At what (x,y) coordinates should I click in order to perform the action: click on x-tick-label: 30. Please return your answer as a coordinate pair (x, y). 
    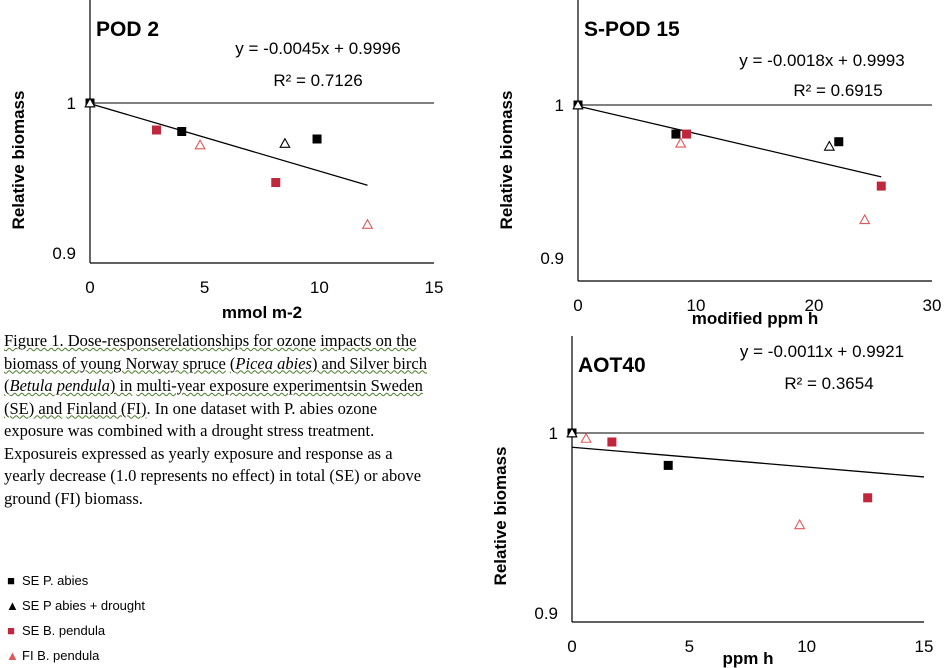
    Looking at the image, I should click on (932, 305).